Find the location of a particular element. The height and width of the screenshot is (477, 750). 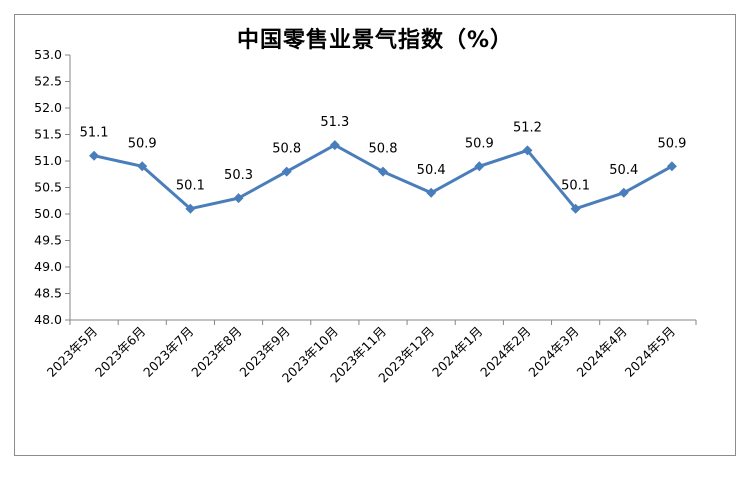

y-tick-label: 49.5 is located at coordinates (48, 240).